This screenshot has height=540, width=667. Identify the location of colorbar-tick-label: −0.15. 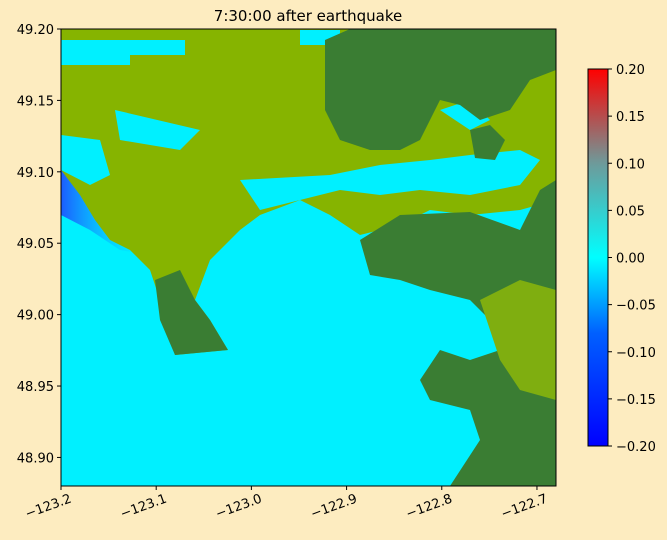
(636, 400).